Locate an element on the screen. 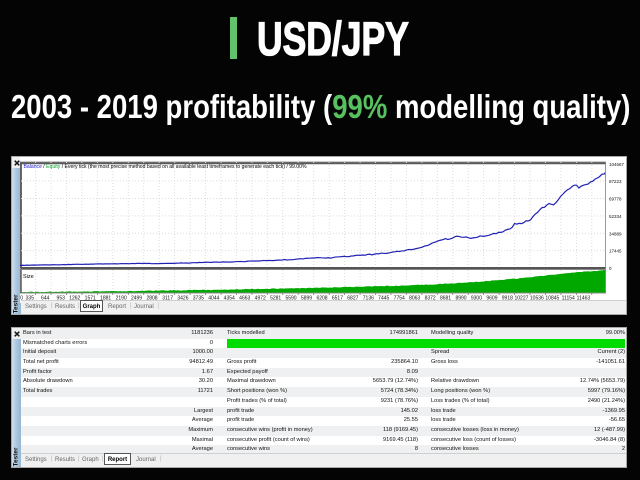 Image resolution: width=640 pixels, height=480 pixels. svg-text: 3735 is located at coordinates (198, 299).